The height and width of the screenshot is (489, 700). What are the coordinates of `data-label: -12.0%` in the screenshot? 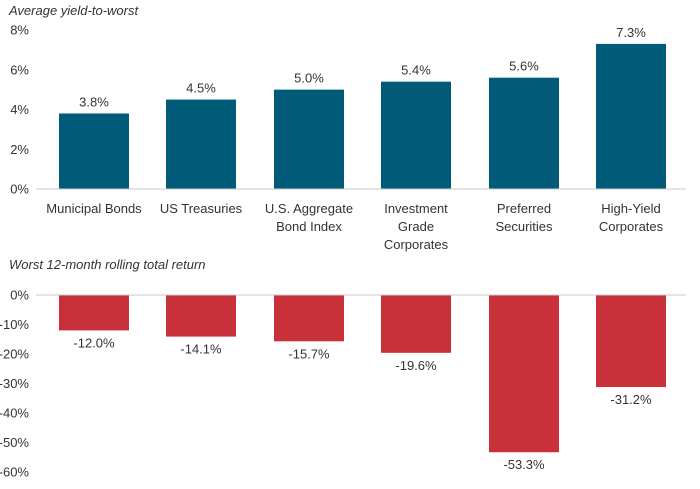 It's located at (94, 342).